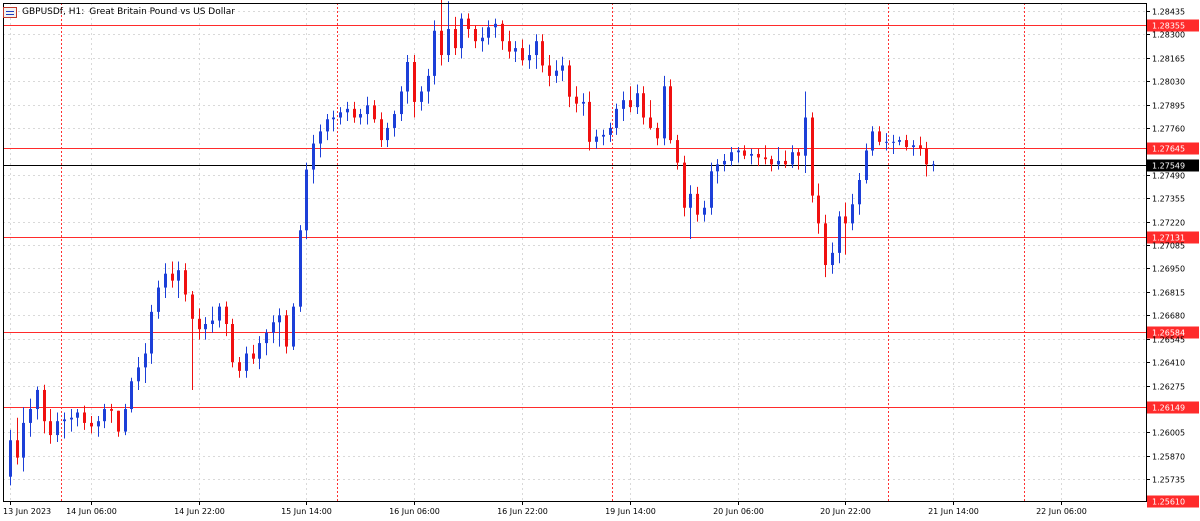 This screenshot has width=1200, height=521. I want to click on price-tick-label: 1.26410, so click(1168, 363).